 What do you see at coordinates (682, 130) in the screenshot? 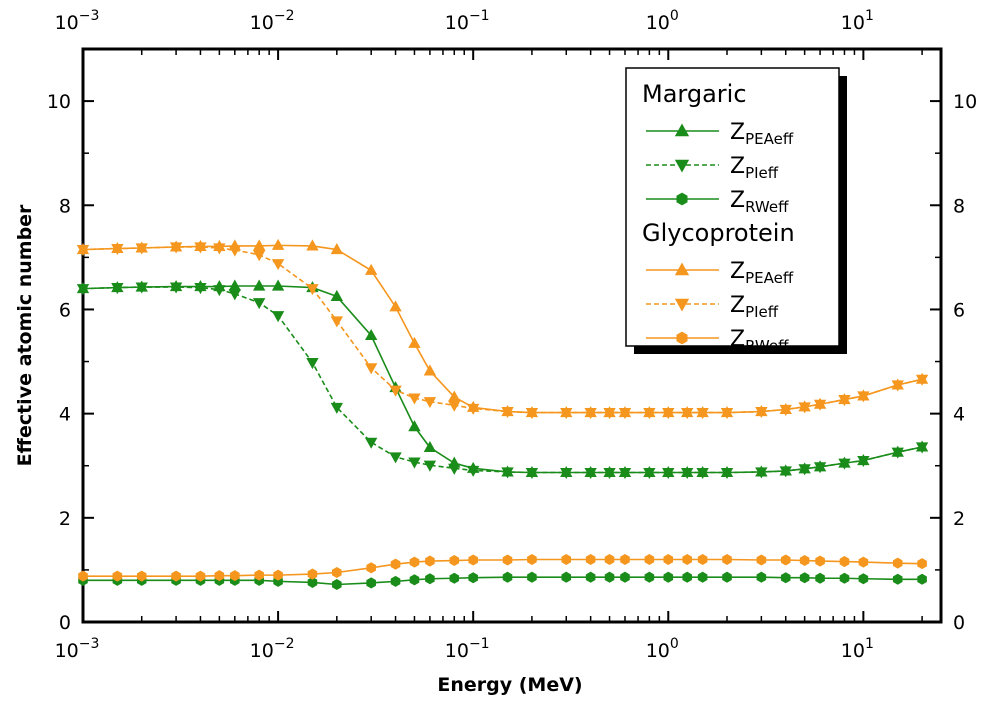
I see `legend-marker` at bounding box center [682, 130].